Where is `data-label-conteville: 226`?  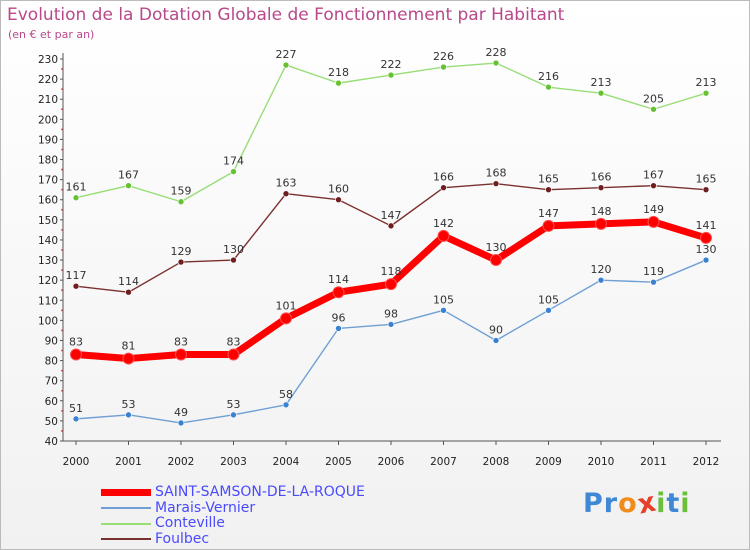
data-label-conteville: 226 is located at coordinates (443, 56).